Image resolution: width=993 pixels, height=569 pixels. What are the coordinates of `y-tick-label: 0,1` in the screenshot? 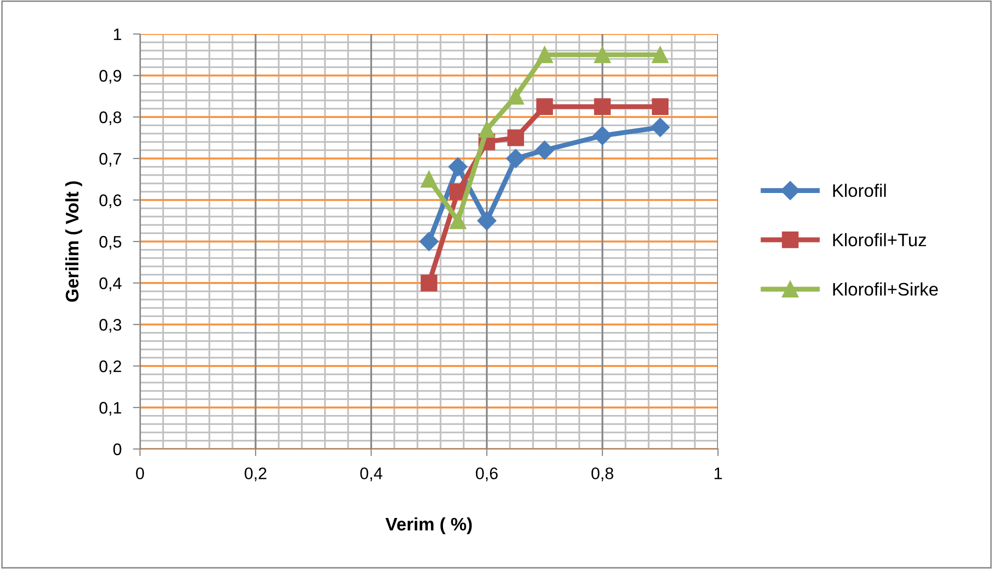 It's located at (110, 409).